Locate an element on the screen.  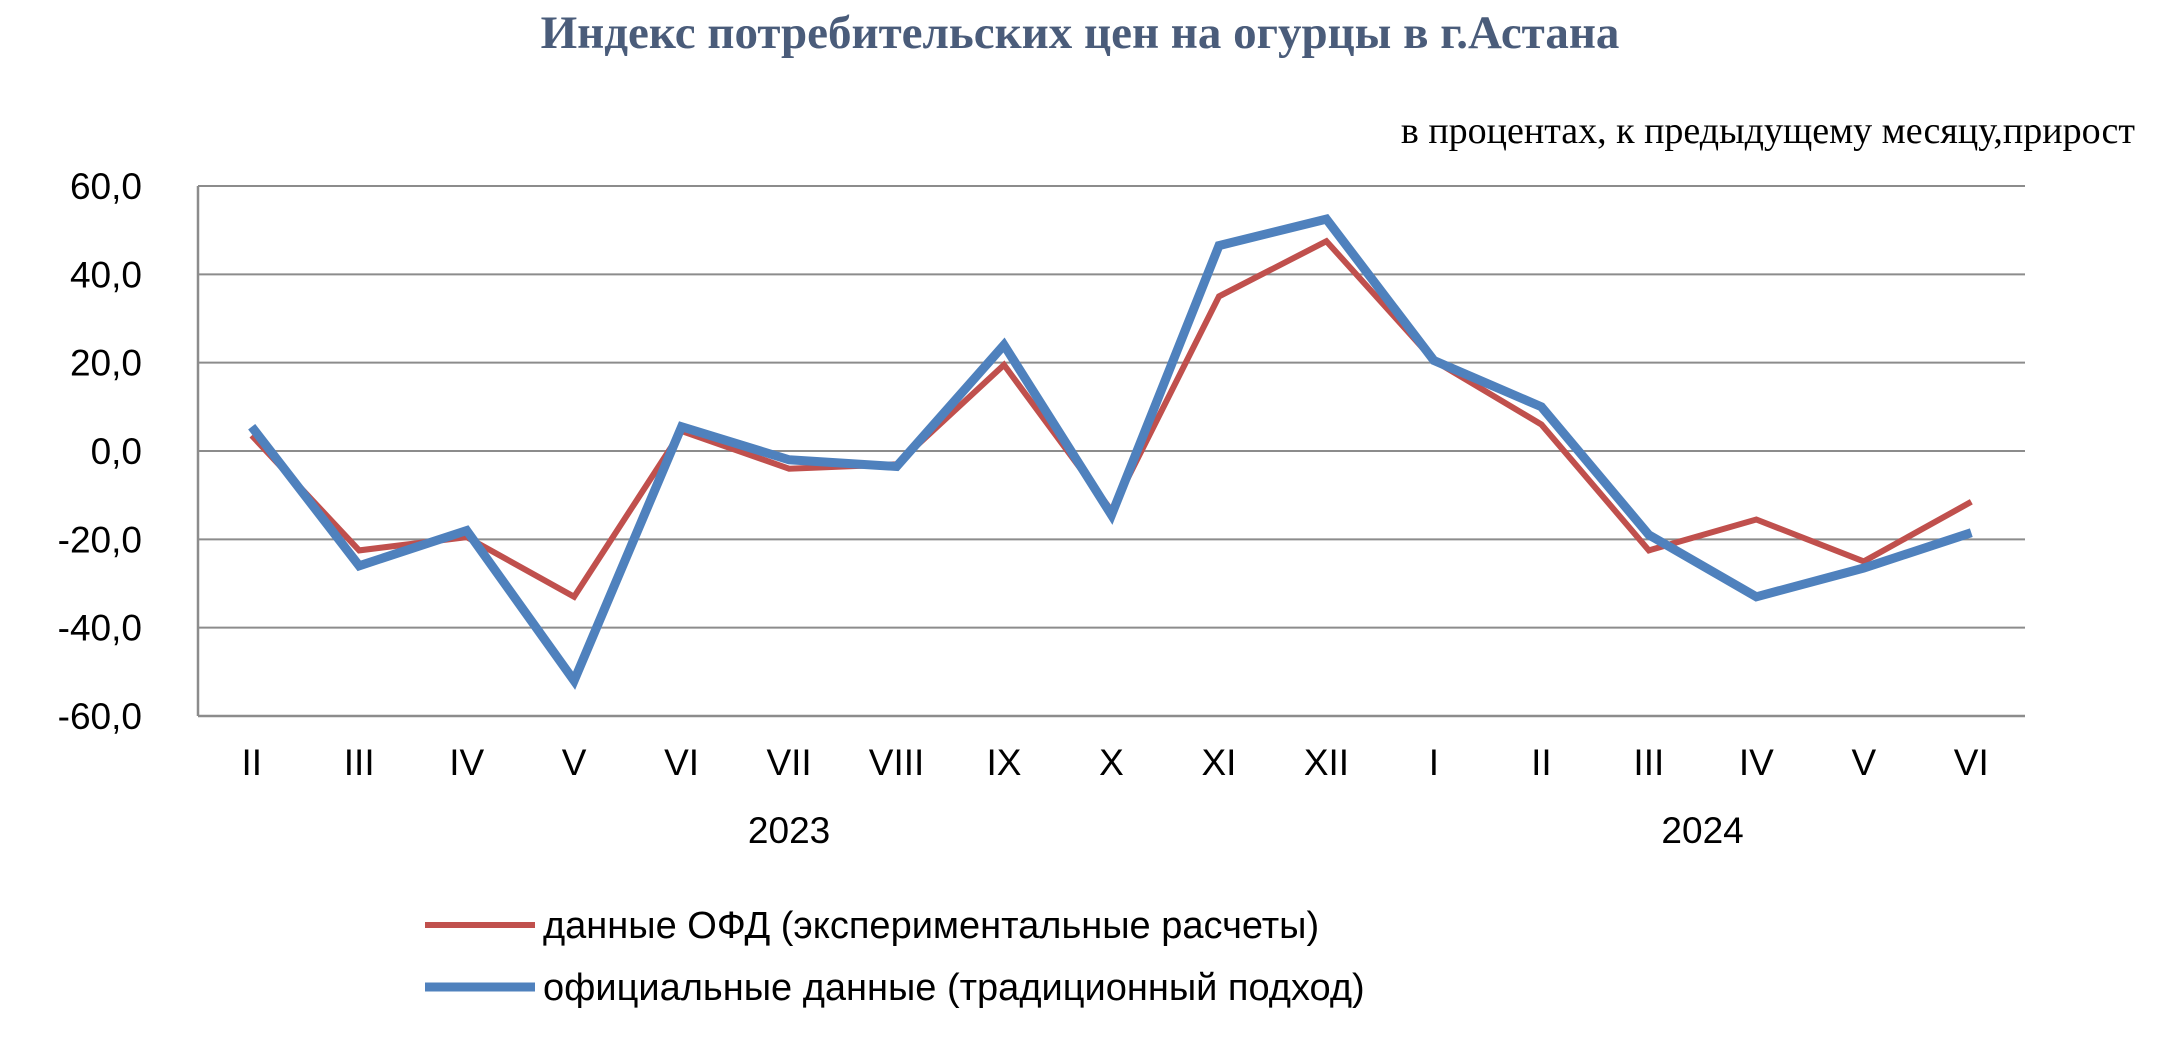
y-tick-label: -20,0 is located at coordinates (100, 539).